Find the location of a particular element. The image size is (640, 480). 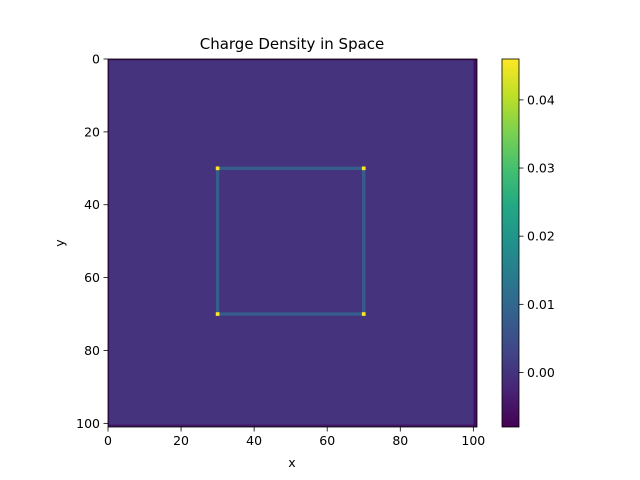

colorbar-gradient is located at coordinates (510, 243).